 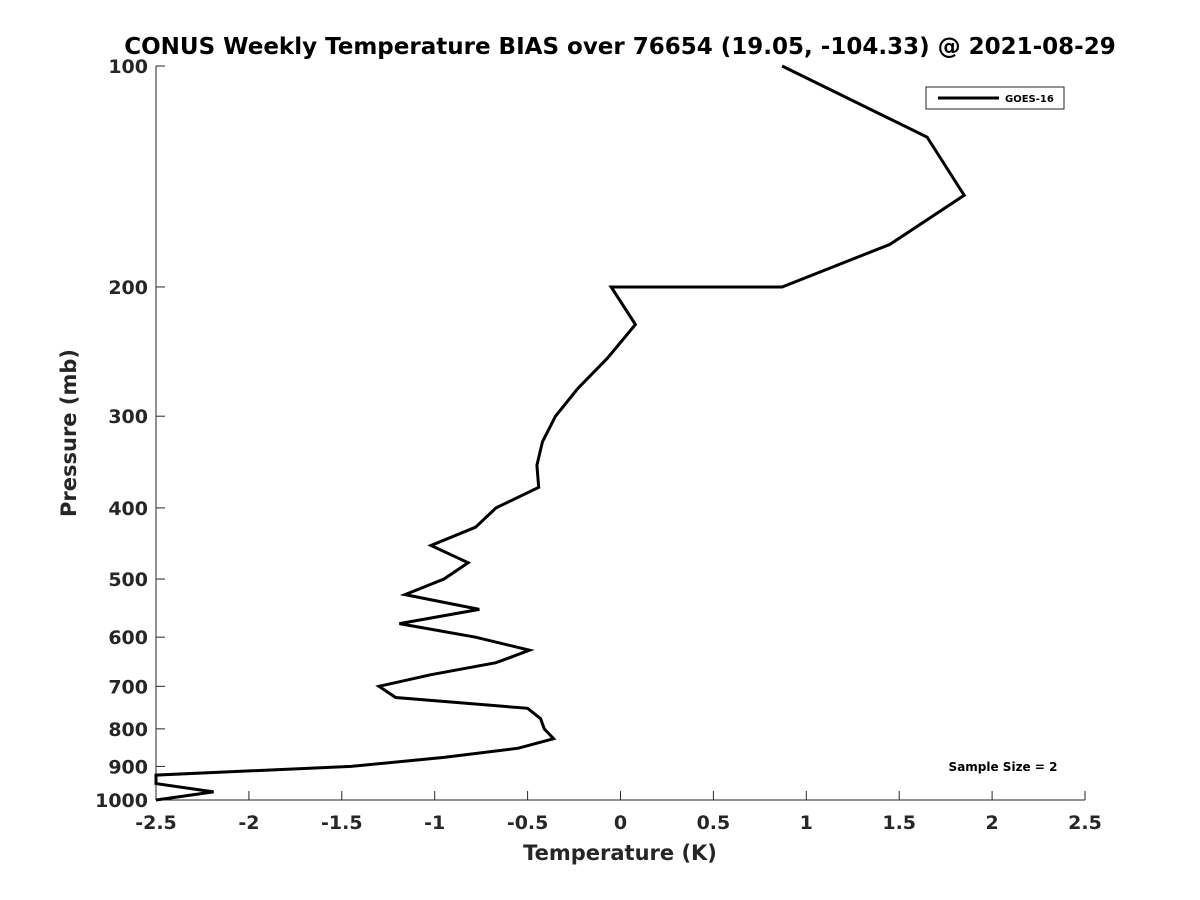 What do you see at coordinates (1085, 823) in the screenshot?
I see `x-tick-label: 2.5` at bounding box center [1085, 823].